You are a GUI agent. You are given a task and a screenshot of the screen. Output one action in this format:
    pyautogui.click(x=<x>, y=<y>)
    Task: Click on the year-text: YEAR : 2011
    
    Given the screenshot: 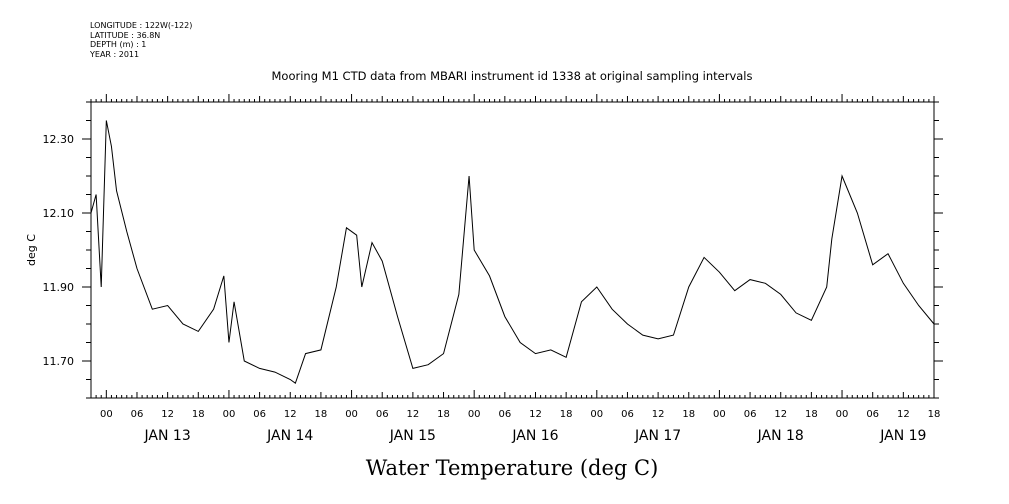 What is the action you would take?
    pyautogui.click(x=115, y=54)
    